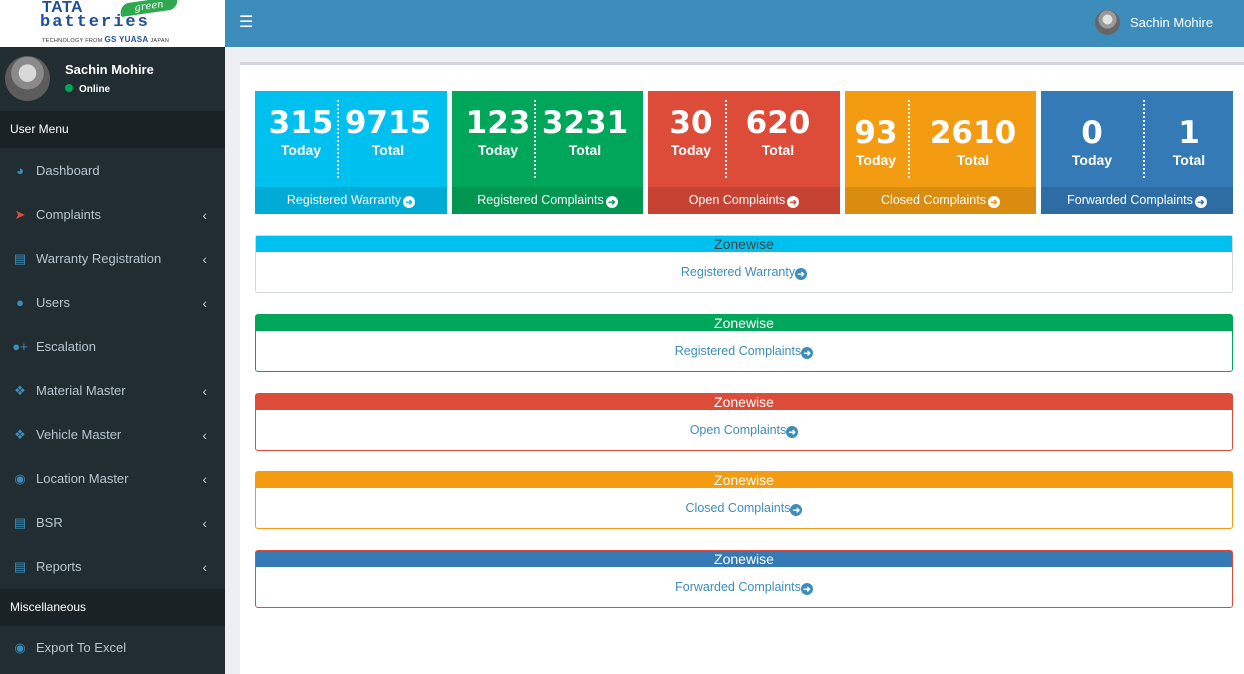 The image size is (1244, 674). What do you see at coordinates (940, 200) in the screenshot?
I see `closed-complaints-link: Closed Complaints ➜` at bounding box center [940, 200].